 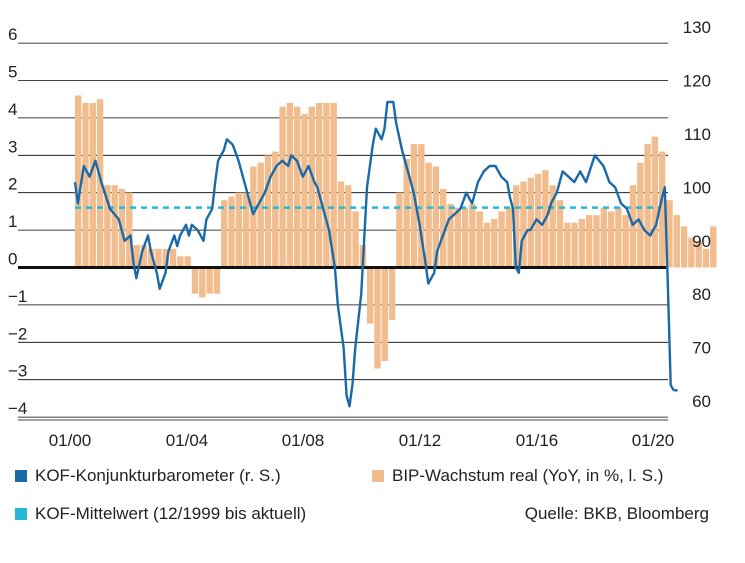 I want to click on x-tick-label: 01/12, so click(x=420, y=440).